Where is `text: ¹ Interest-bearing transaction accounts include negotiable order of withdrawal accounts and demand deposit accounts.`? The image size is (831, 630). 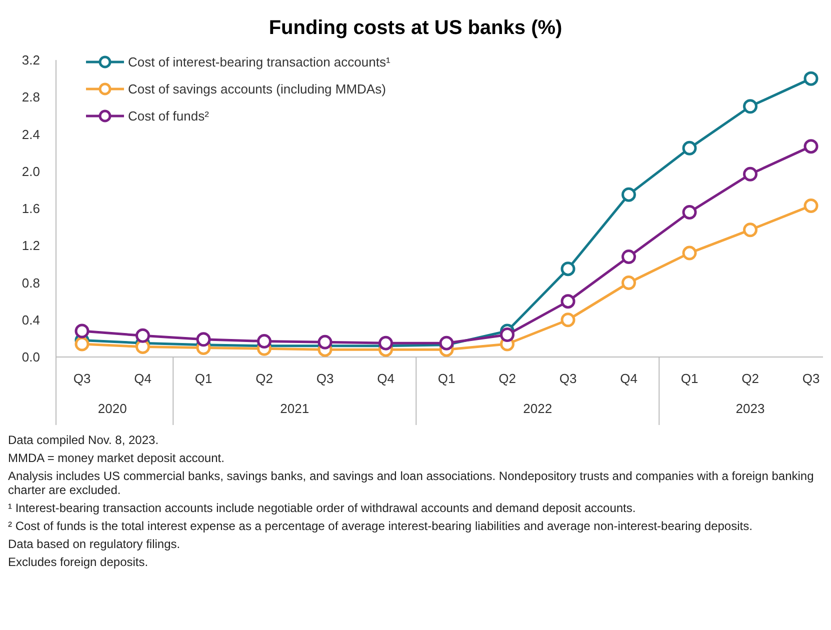 text: ¹ Interest-bearing transaction accounts include negotiable order of withdrawal accounts and demand deposit accounts. is located at coordinates (322, 508).